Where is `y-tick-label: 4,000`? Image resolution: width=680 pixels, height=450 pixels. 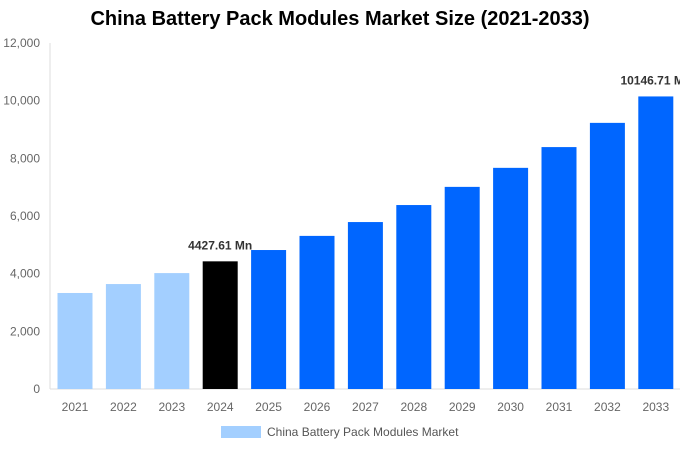 y-tick-label: 4,000 is located at coordinates (25, 274).